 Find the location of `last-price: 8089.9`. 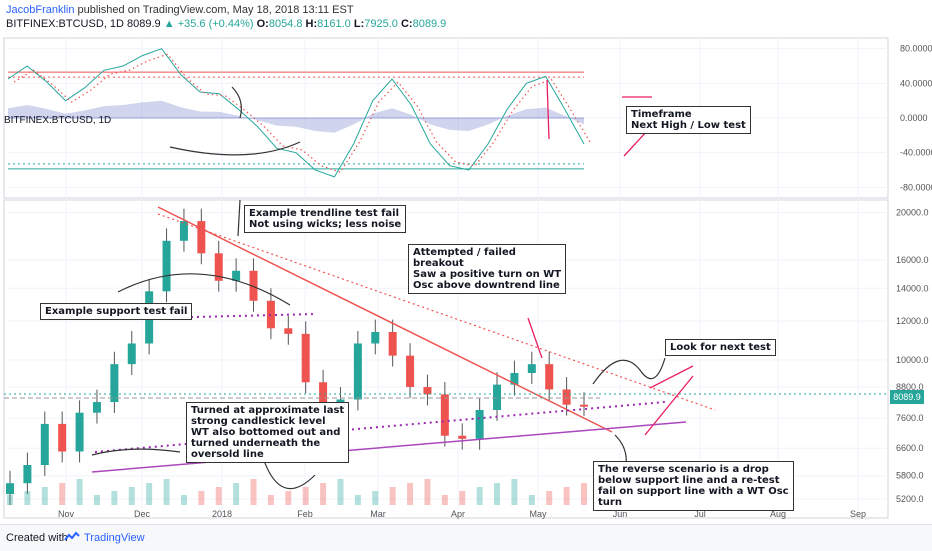

last-price: 8089.9 is located at coordinates (144, 24).